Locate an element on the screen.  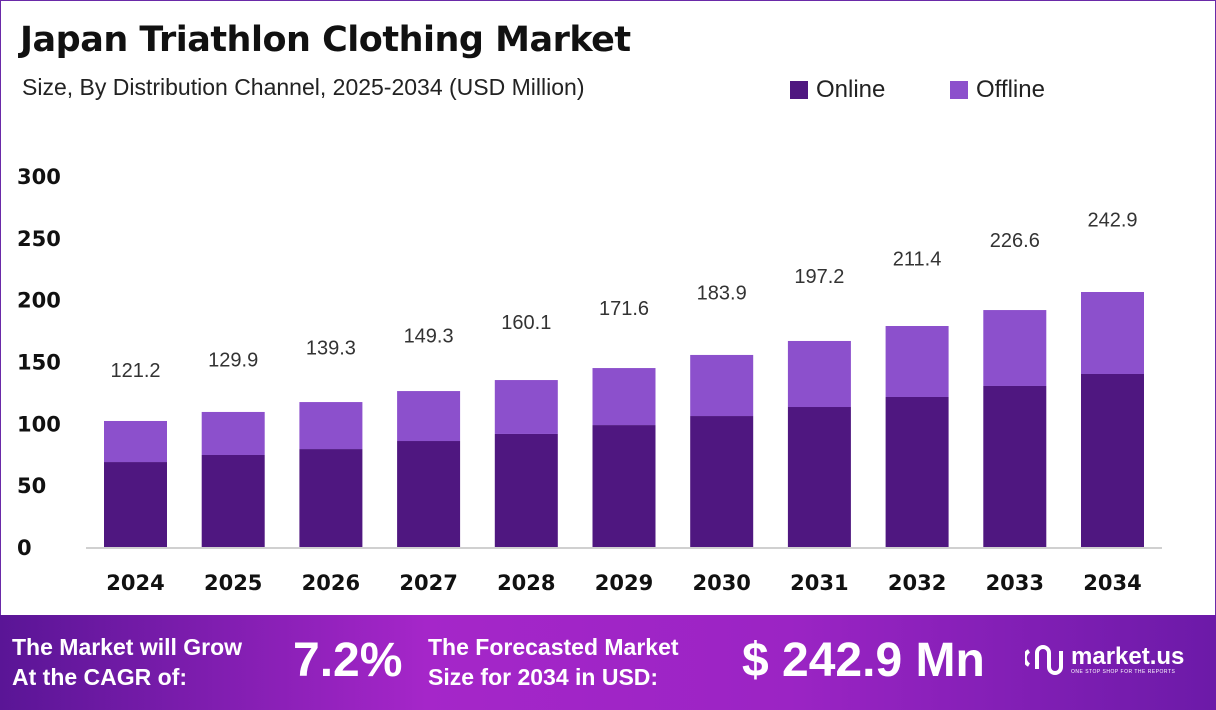
bar-offline-2027 is located at coordinates (429, 416).